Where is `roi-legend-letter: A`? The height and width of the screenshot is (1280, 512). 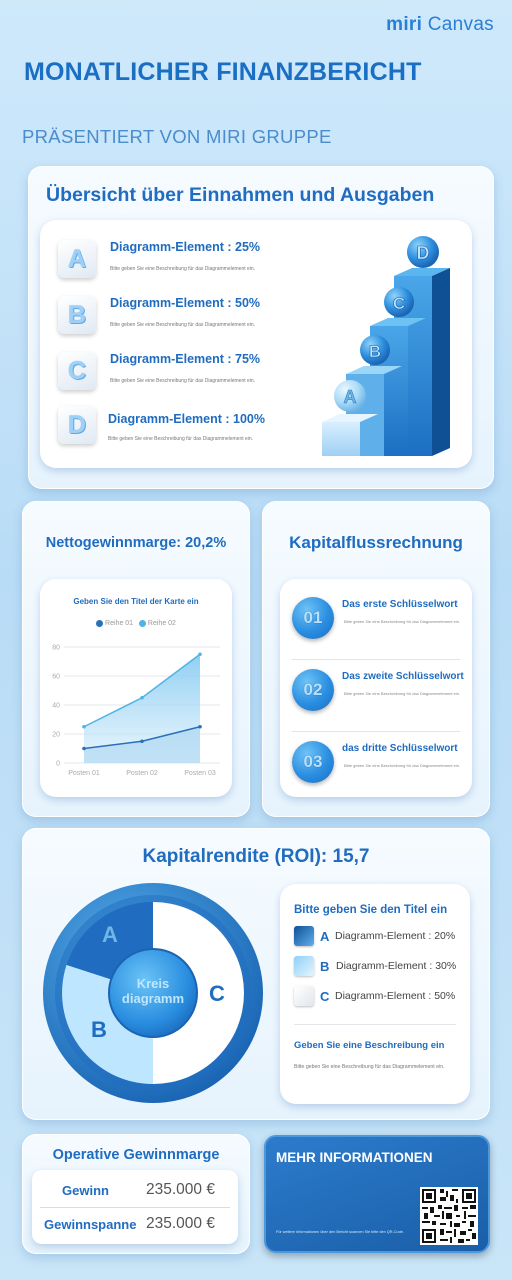 roi-legend-letter: A is located at coordinates (325, 936).